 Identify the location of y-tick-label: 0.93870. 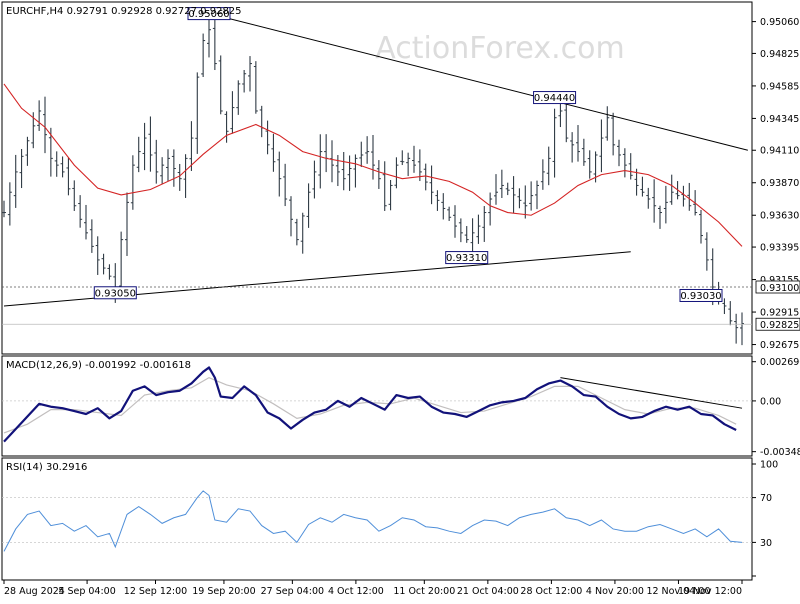
(779, 183).